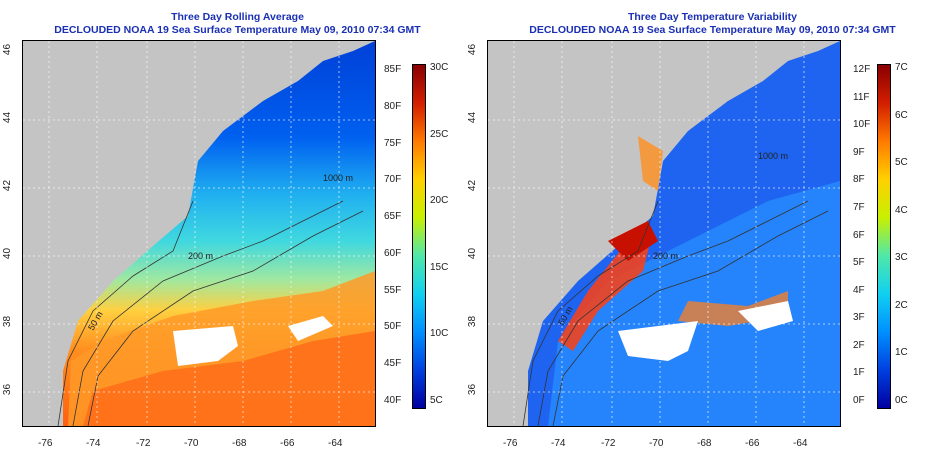  What do you see at coordinates (8, 253) in the screenshot?
I see `left-lat-40: 40` at bounding box center [8, 253].